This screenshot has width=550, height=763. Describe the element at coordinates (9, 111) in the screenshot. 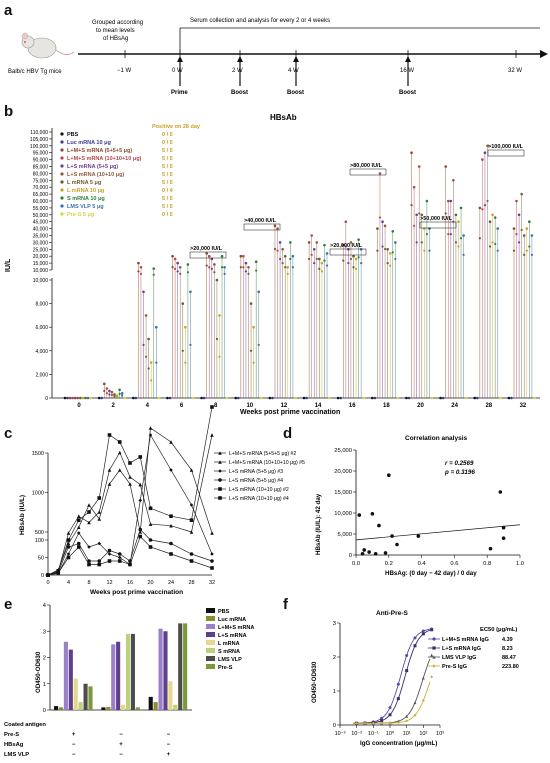

I see `panel-letter-b: b` at that location.